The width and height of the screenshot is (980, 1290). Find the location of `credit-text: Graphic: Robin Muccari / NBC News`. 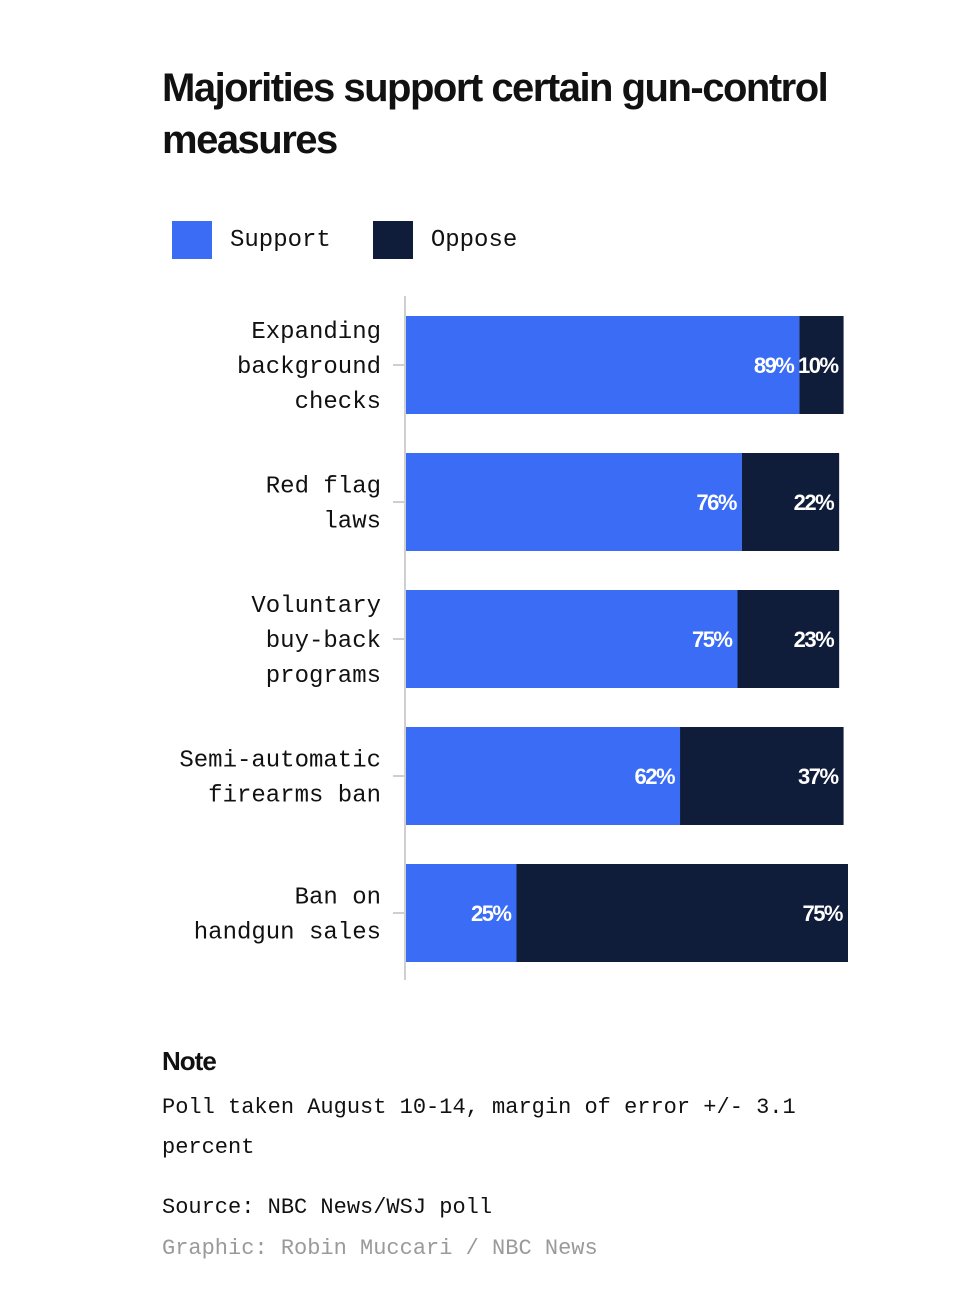

credit-text: Graphic: Robin Muccari / NBC News is located at coordinates (380, 1248).